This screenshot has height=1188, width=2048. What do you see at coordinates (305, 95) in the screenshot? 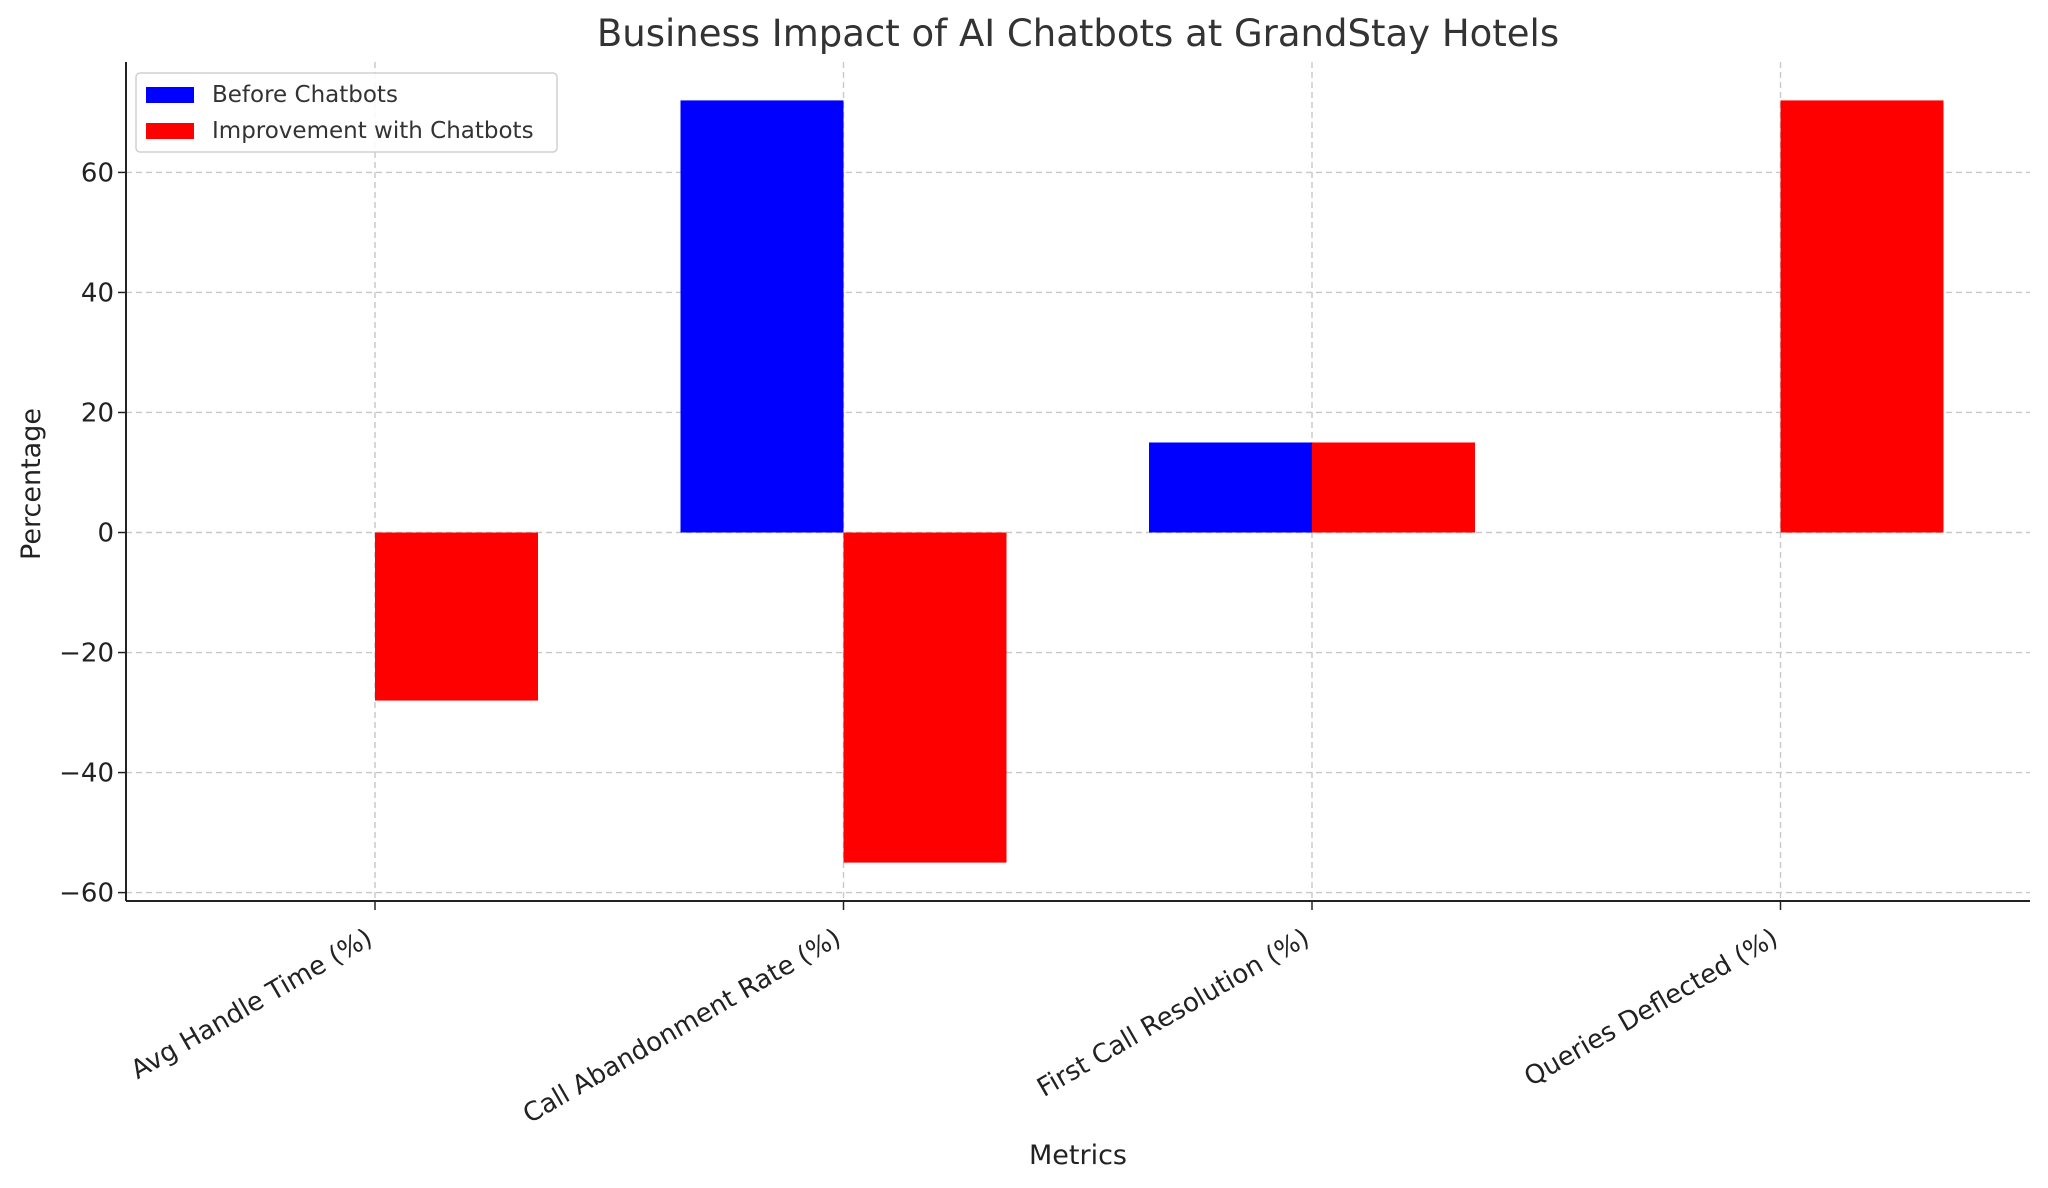
I see `legend-label: Before Chatbots` at bounding box center [305, 95].